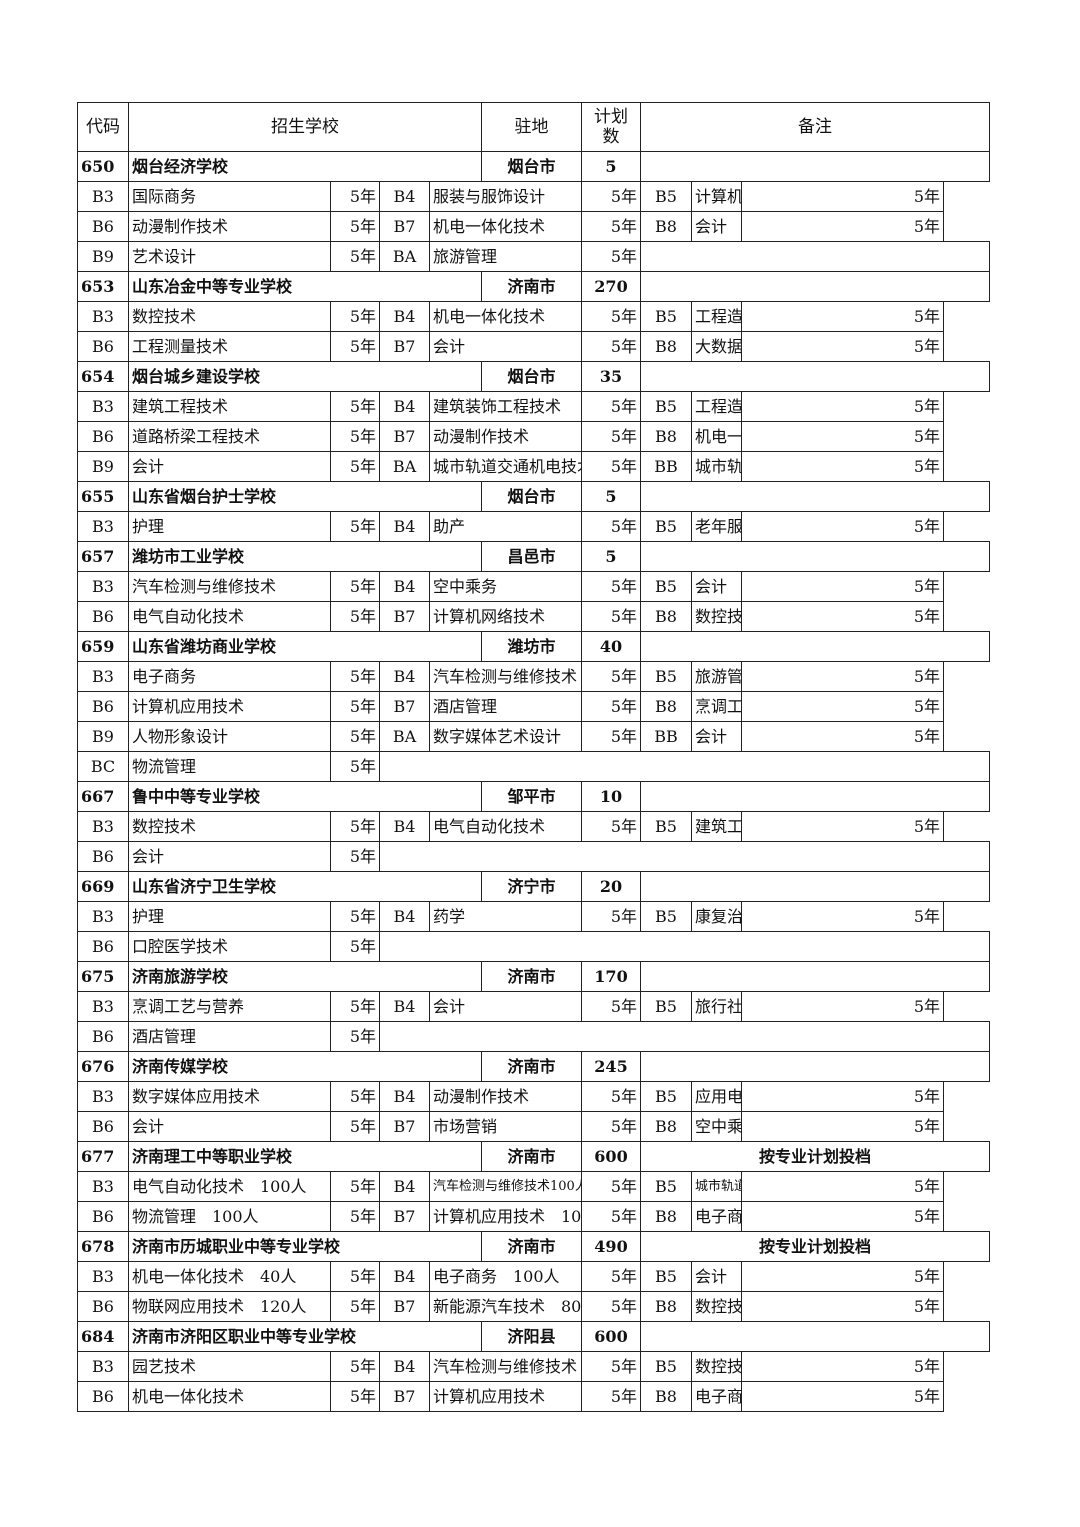 This screenshot has width=1080, height=1527. Describe the element at coordinates (505, 736) in the screenshot. I see `major-name: 数字媒体艺术设计` at that location.